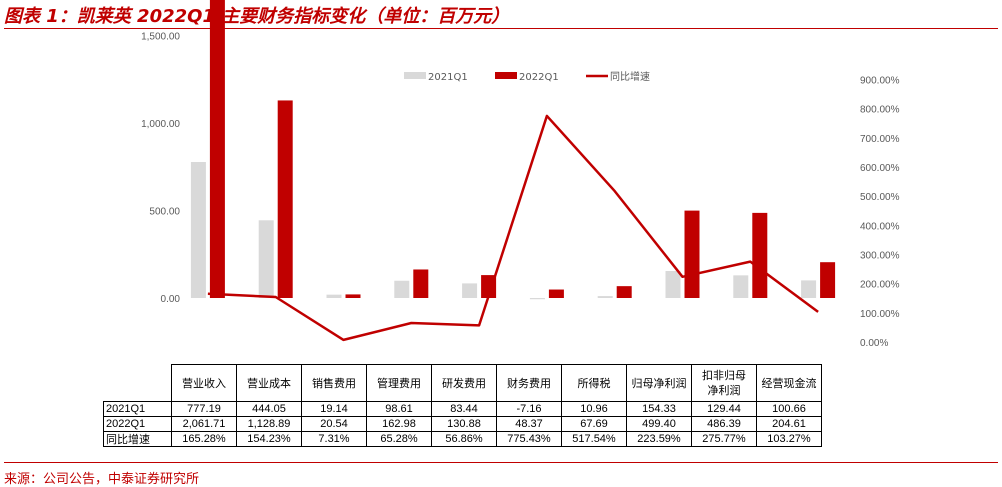 The image size is (1002, 487). What do you see at coordinates (724, 409) in the screenshot?
I see `table-cell: 129.44` at bounding box center [724, 409].